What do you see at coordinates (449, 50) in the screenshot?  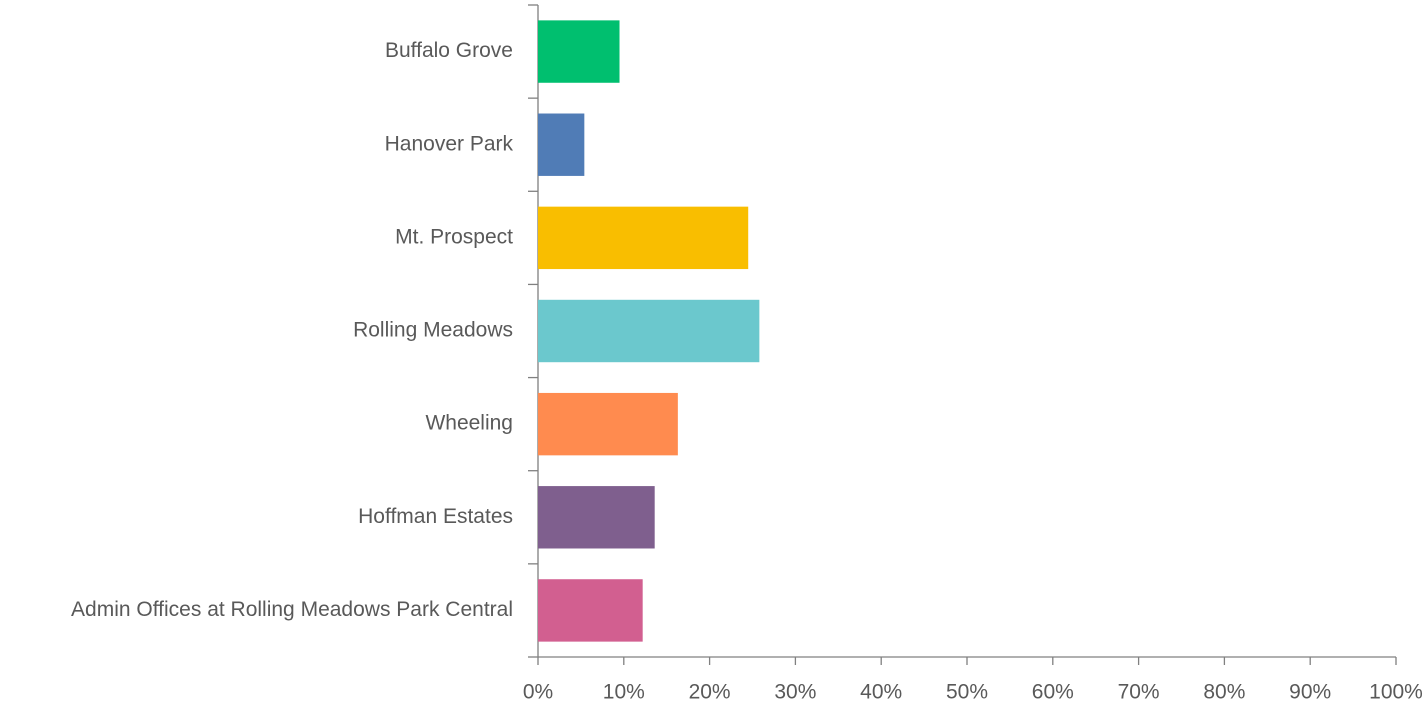 I see `y-tick-label: Buffalo Grove` at bounding box center [449, 50].